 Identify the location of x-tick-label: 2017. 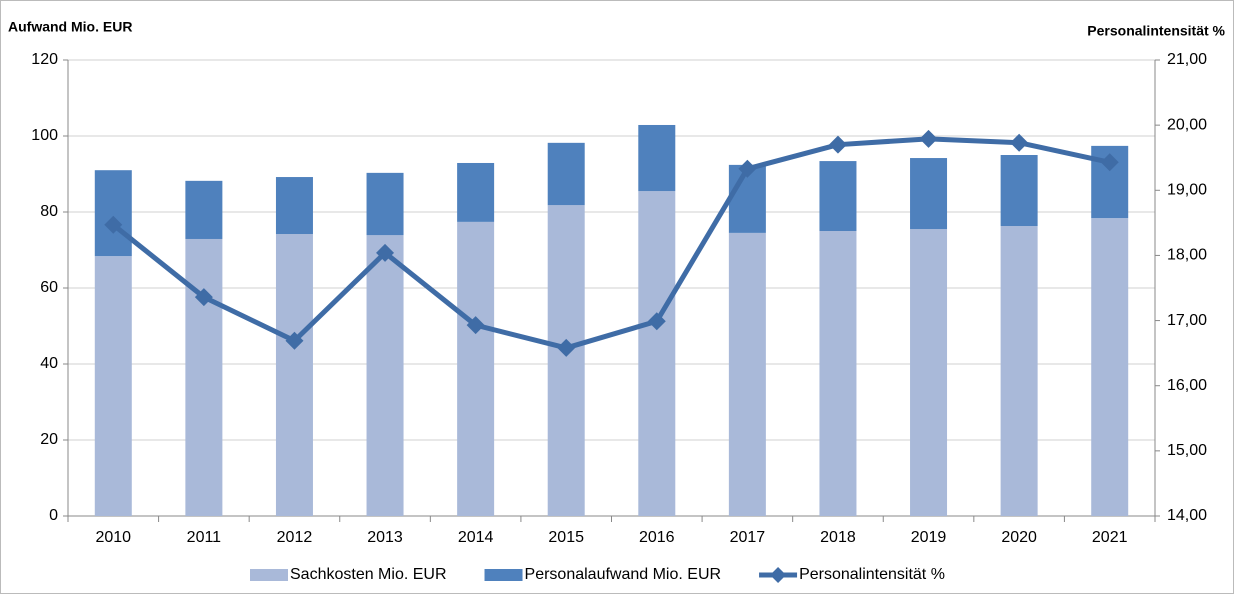
(748, 537).